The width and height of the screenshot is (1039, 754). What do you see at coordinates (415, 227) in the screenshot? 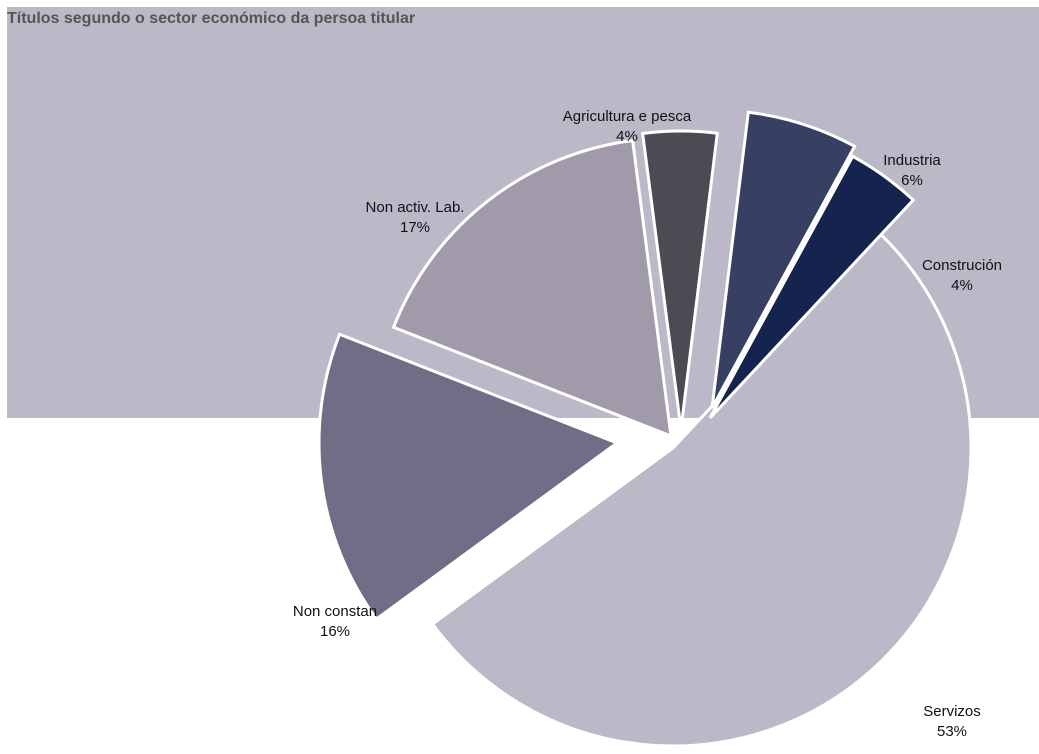
I see `slice-value-non-activ-lab: 17%` at bounding box center [415, 227].